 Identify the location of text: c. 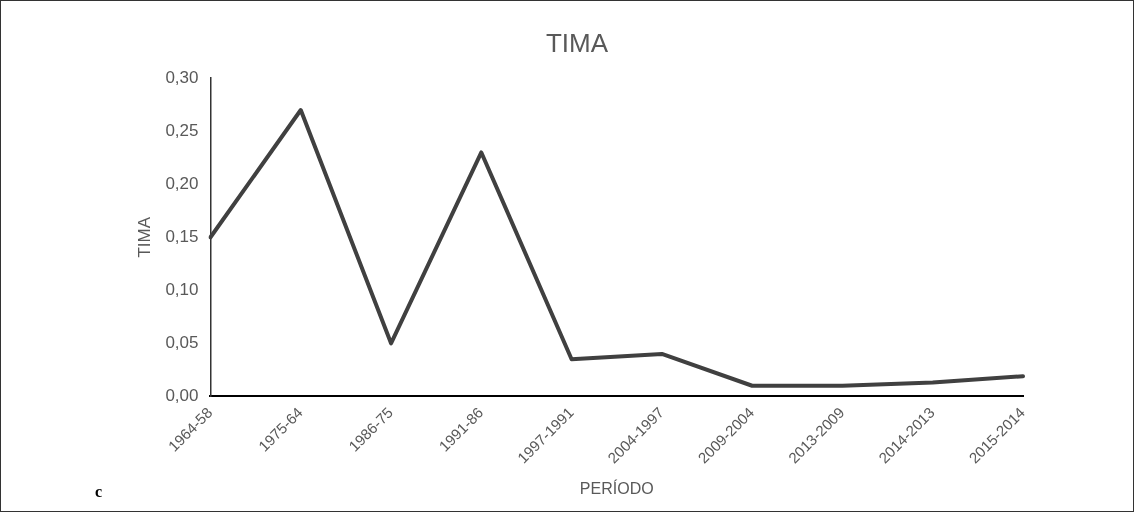
(99, 492).